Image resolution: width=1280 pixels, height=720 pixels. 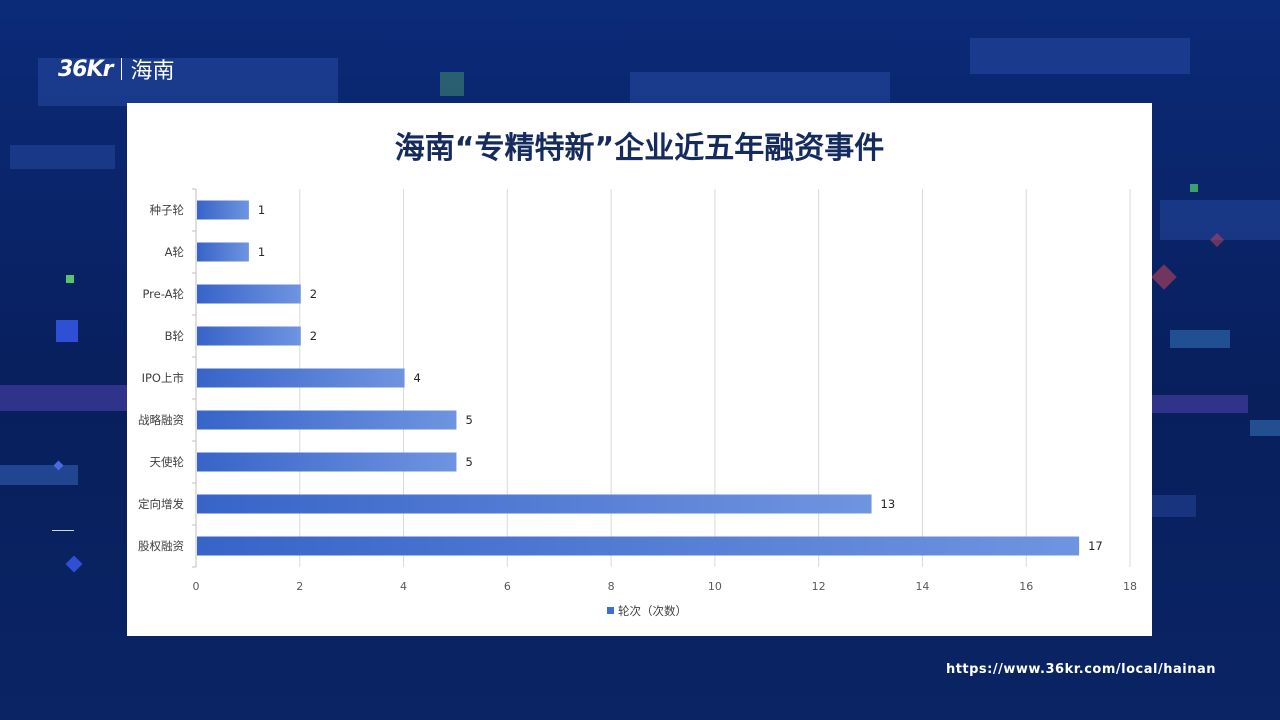 I want to click on logo-region: 海南, so click(x=152, y=71).